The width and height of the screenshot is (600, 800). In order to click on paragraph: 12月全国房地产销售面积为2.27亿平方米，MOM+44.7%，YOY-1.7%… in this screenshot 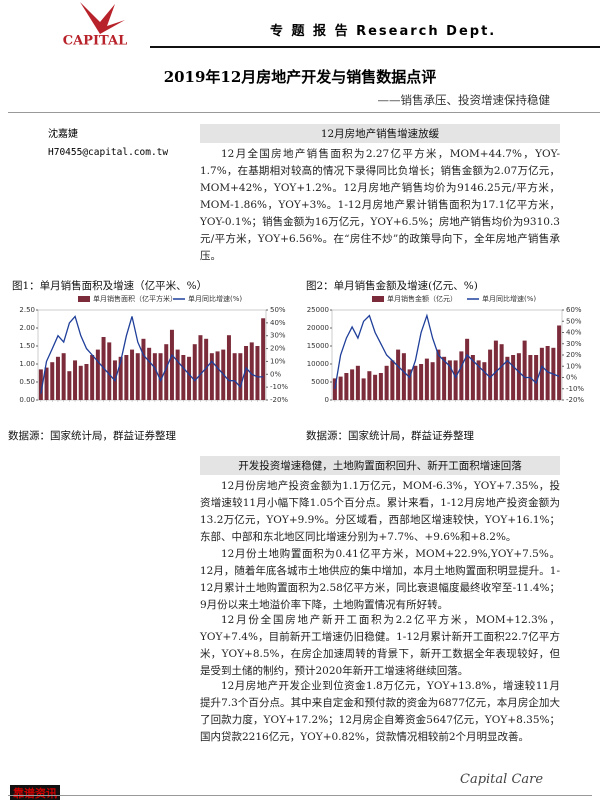, I will do `click(380, 205)`.